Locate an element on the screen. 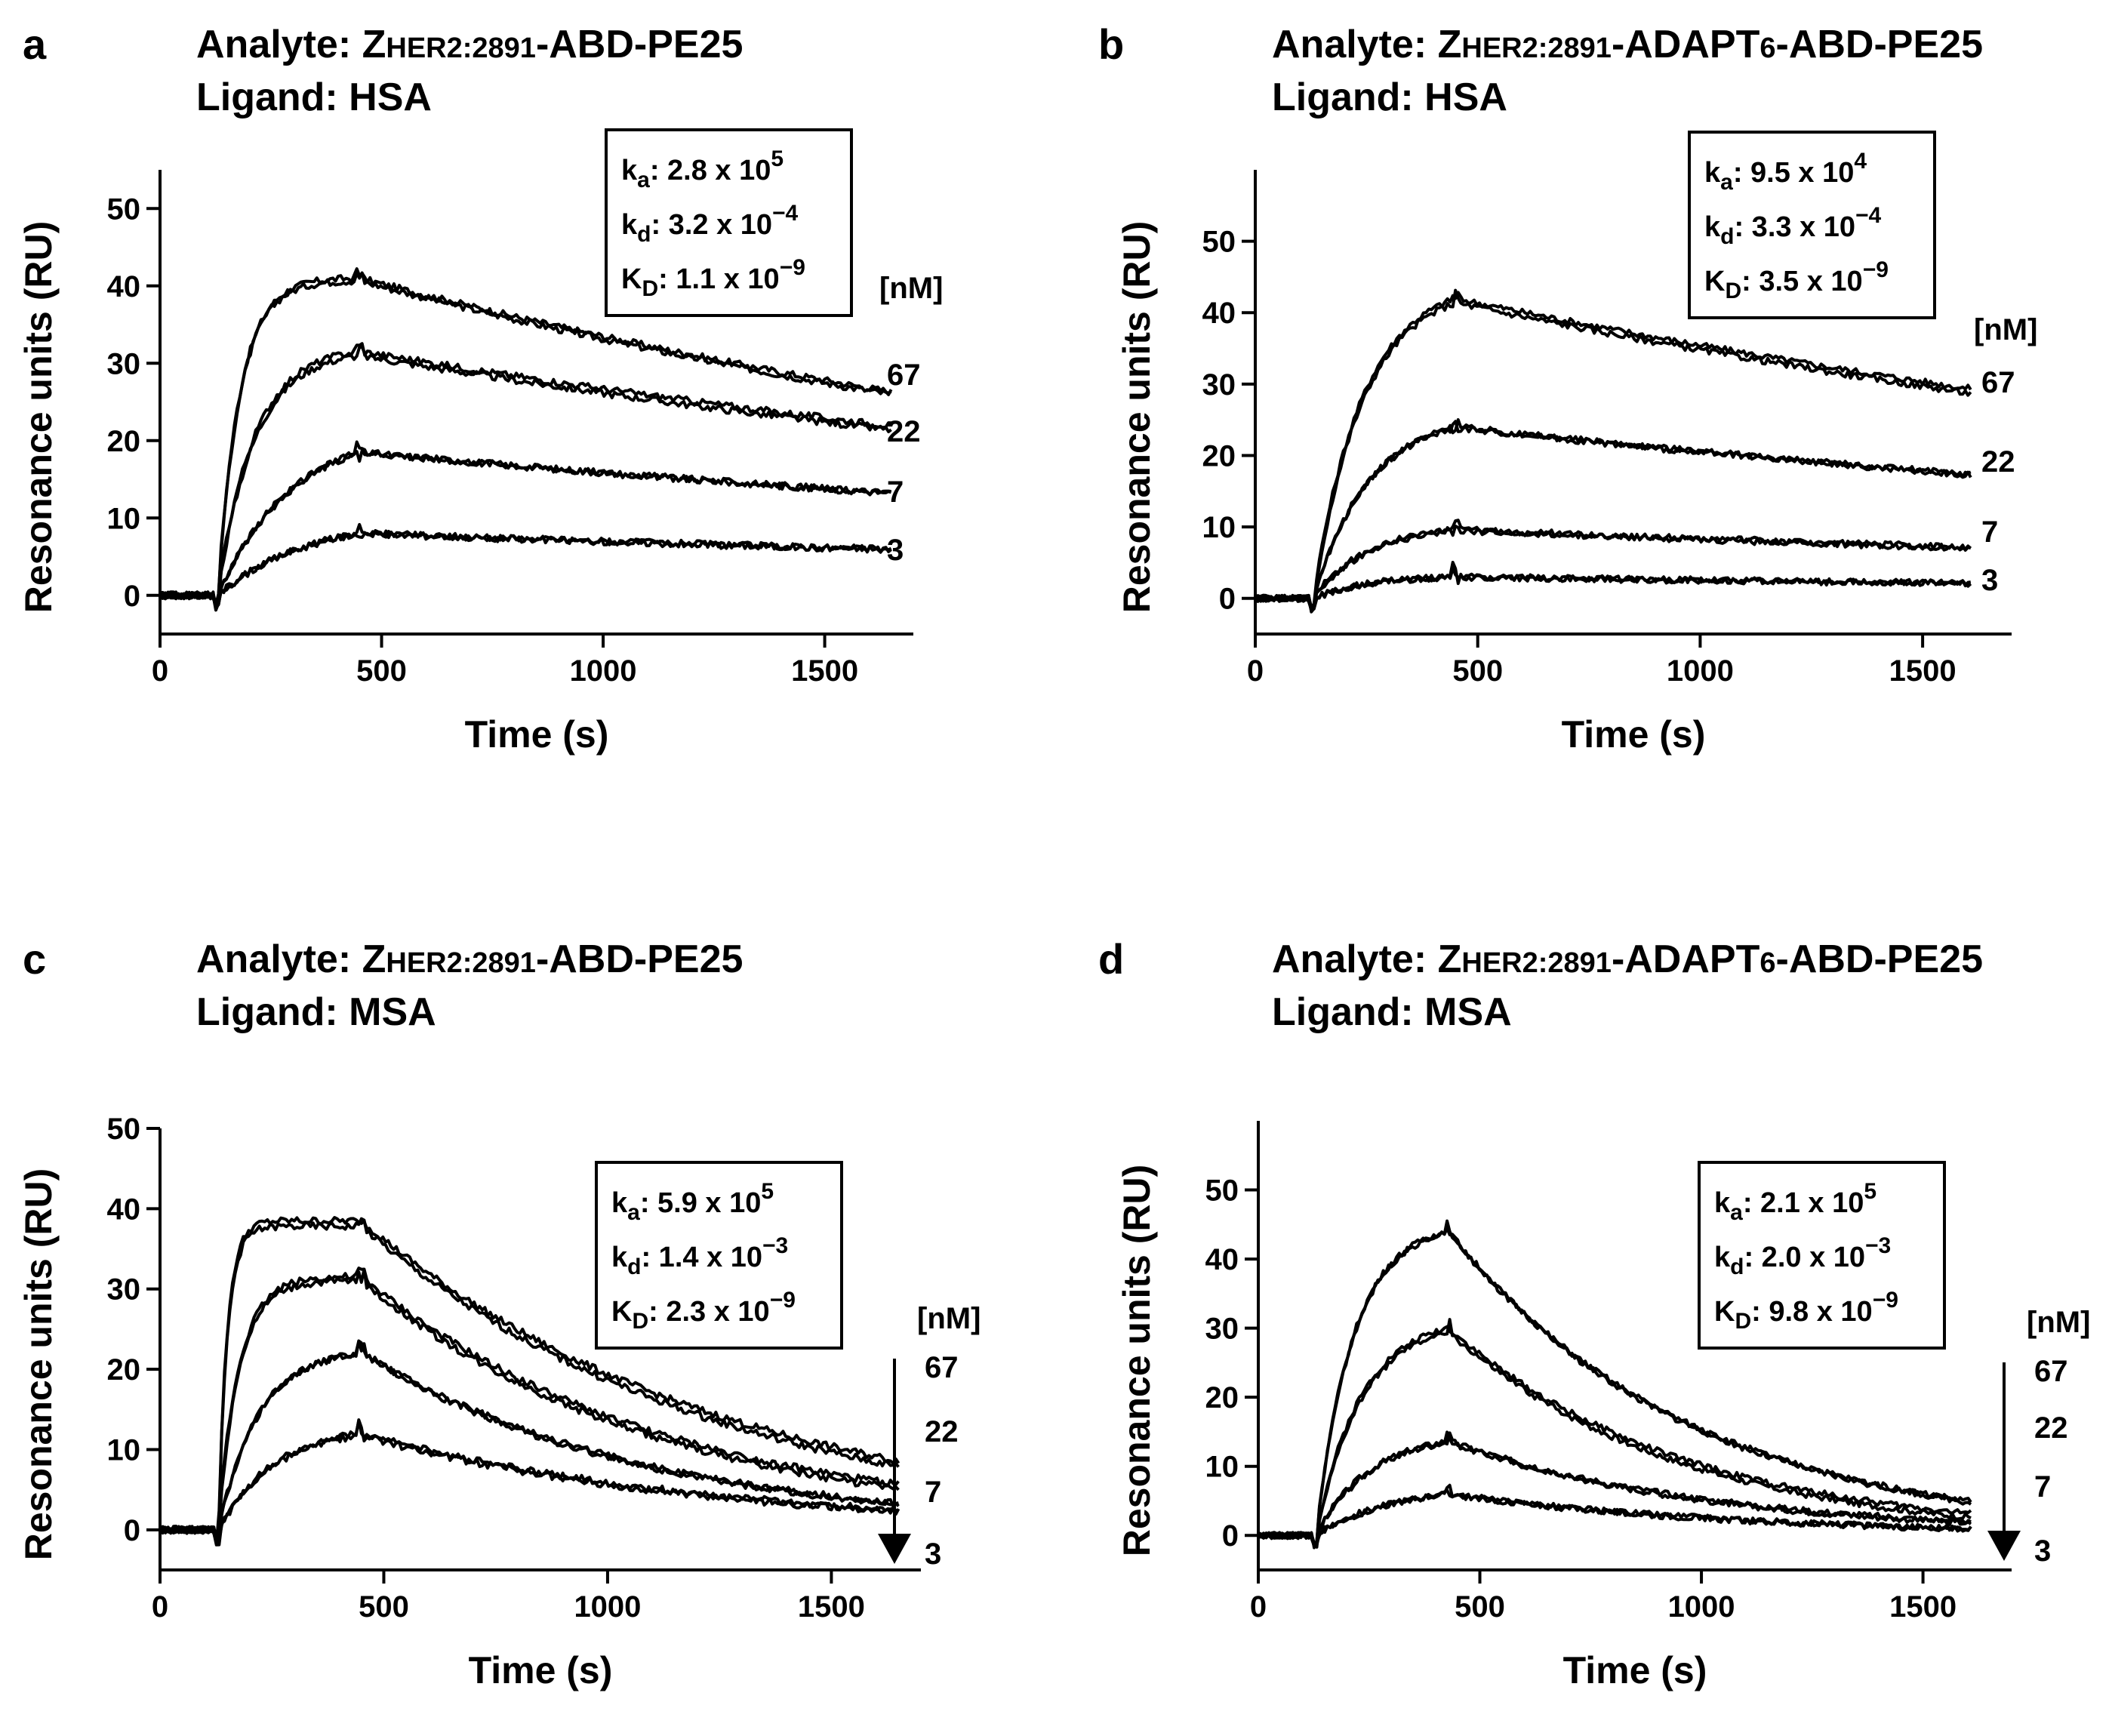  kinetic-kd: kd: 1.4 x 10−3 is located at coordinates (699, 1256).